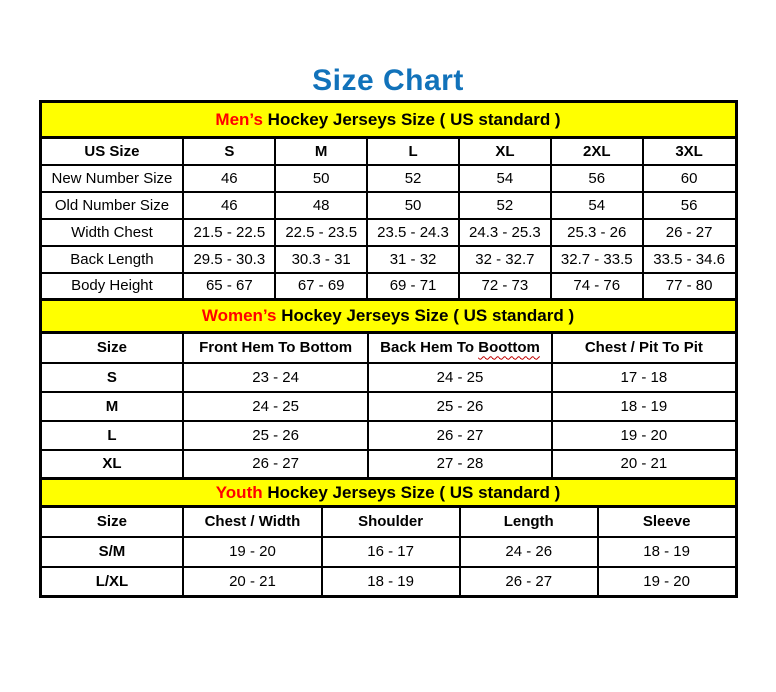 Image resolution: width=776 pixels, height=692 pixels. Describe the element at coordinates (388, 80) in the screenshot. I see `page-title: Size Chart` at that location.